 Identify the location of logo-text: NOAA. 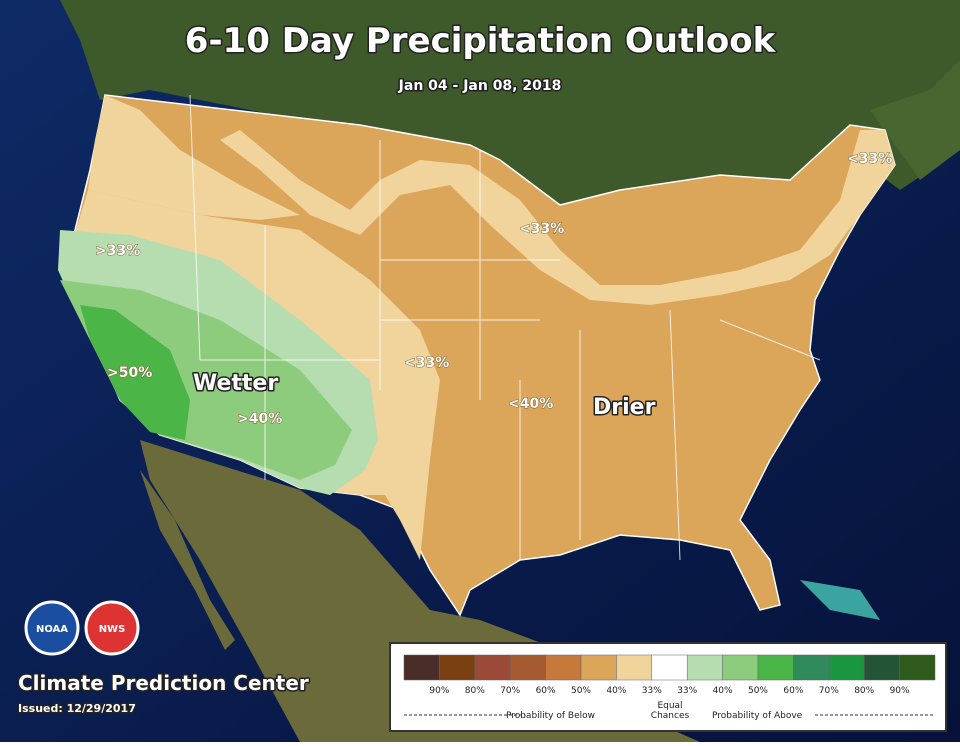
(52, 629).